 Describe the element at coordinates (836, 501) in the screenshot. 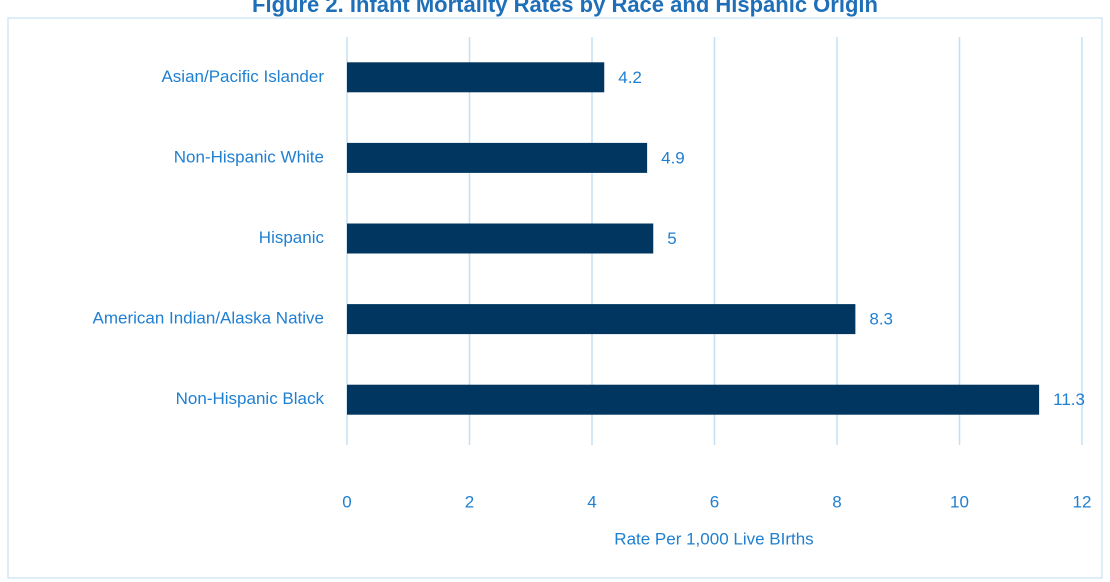

I see `x-tick-label: 8` at that location.